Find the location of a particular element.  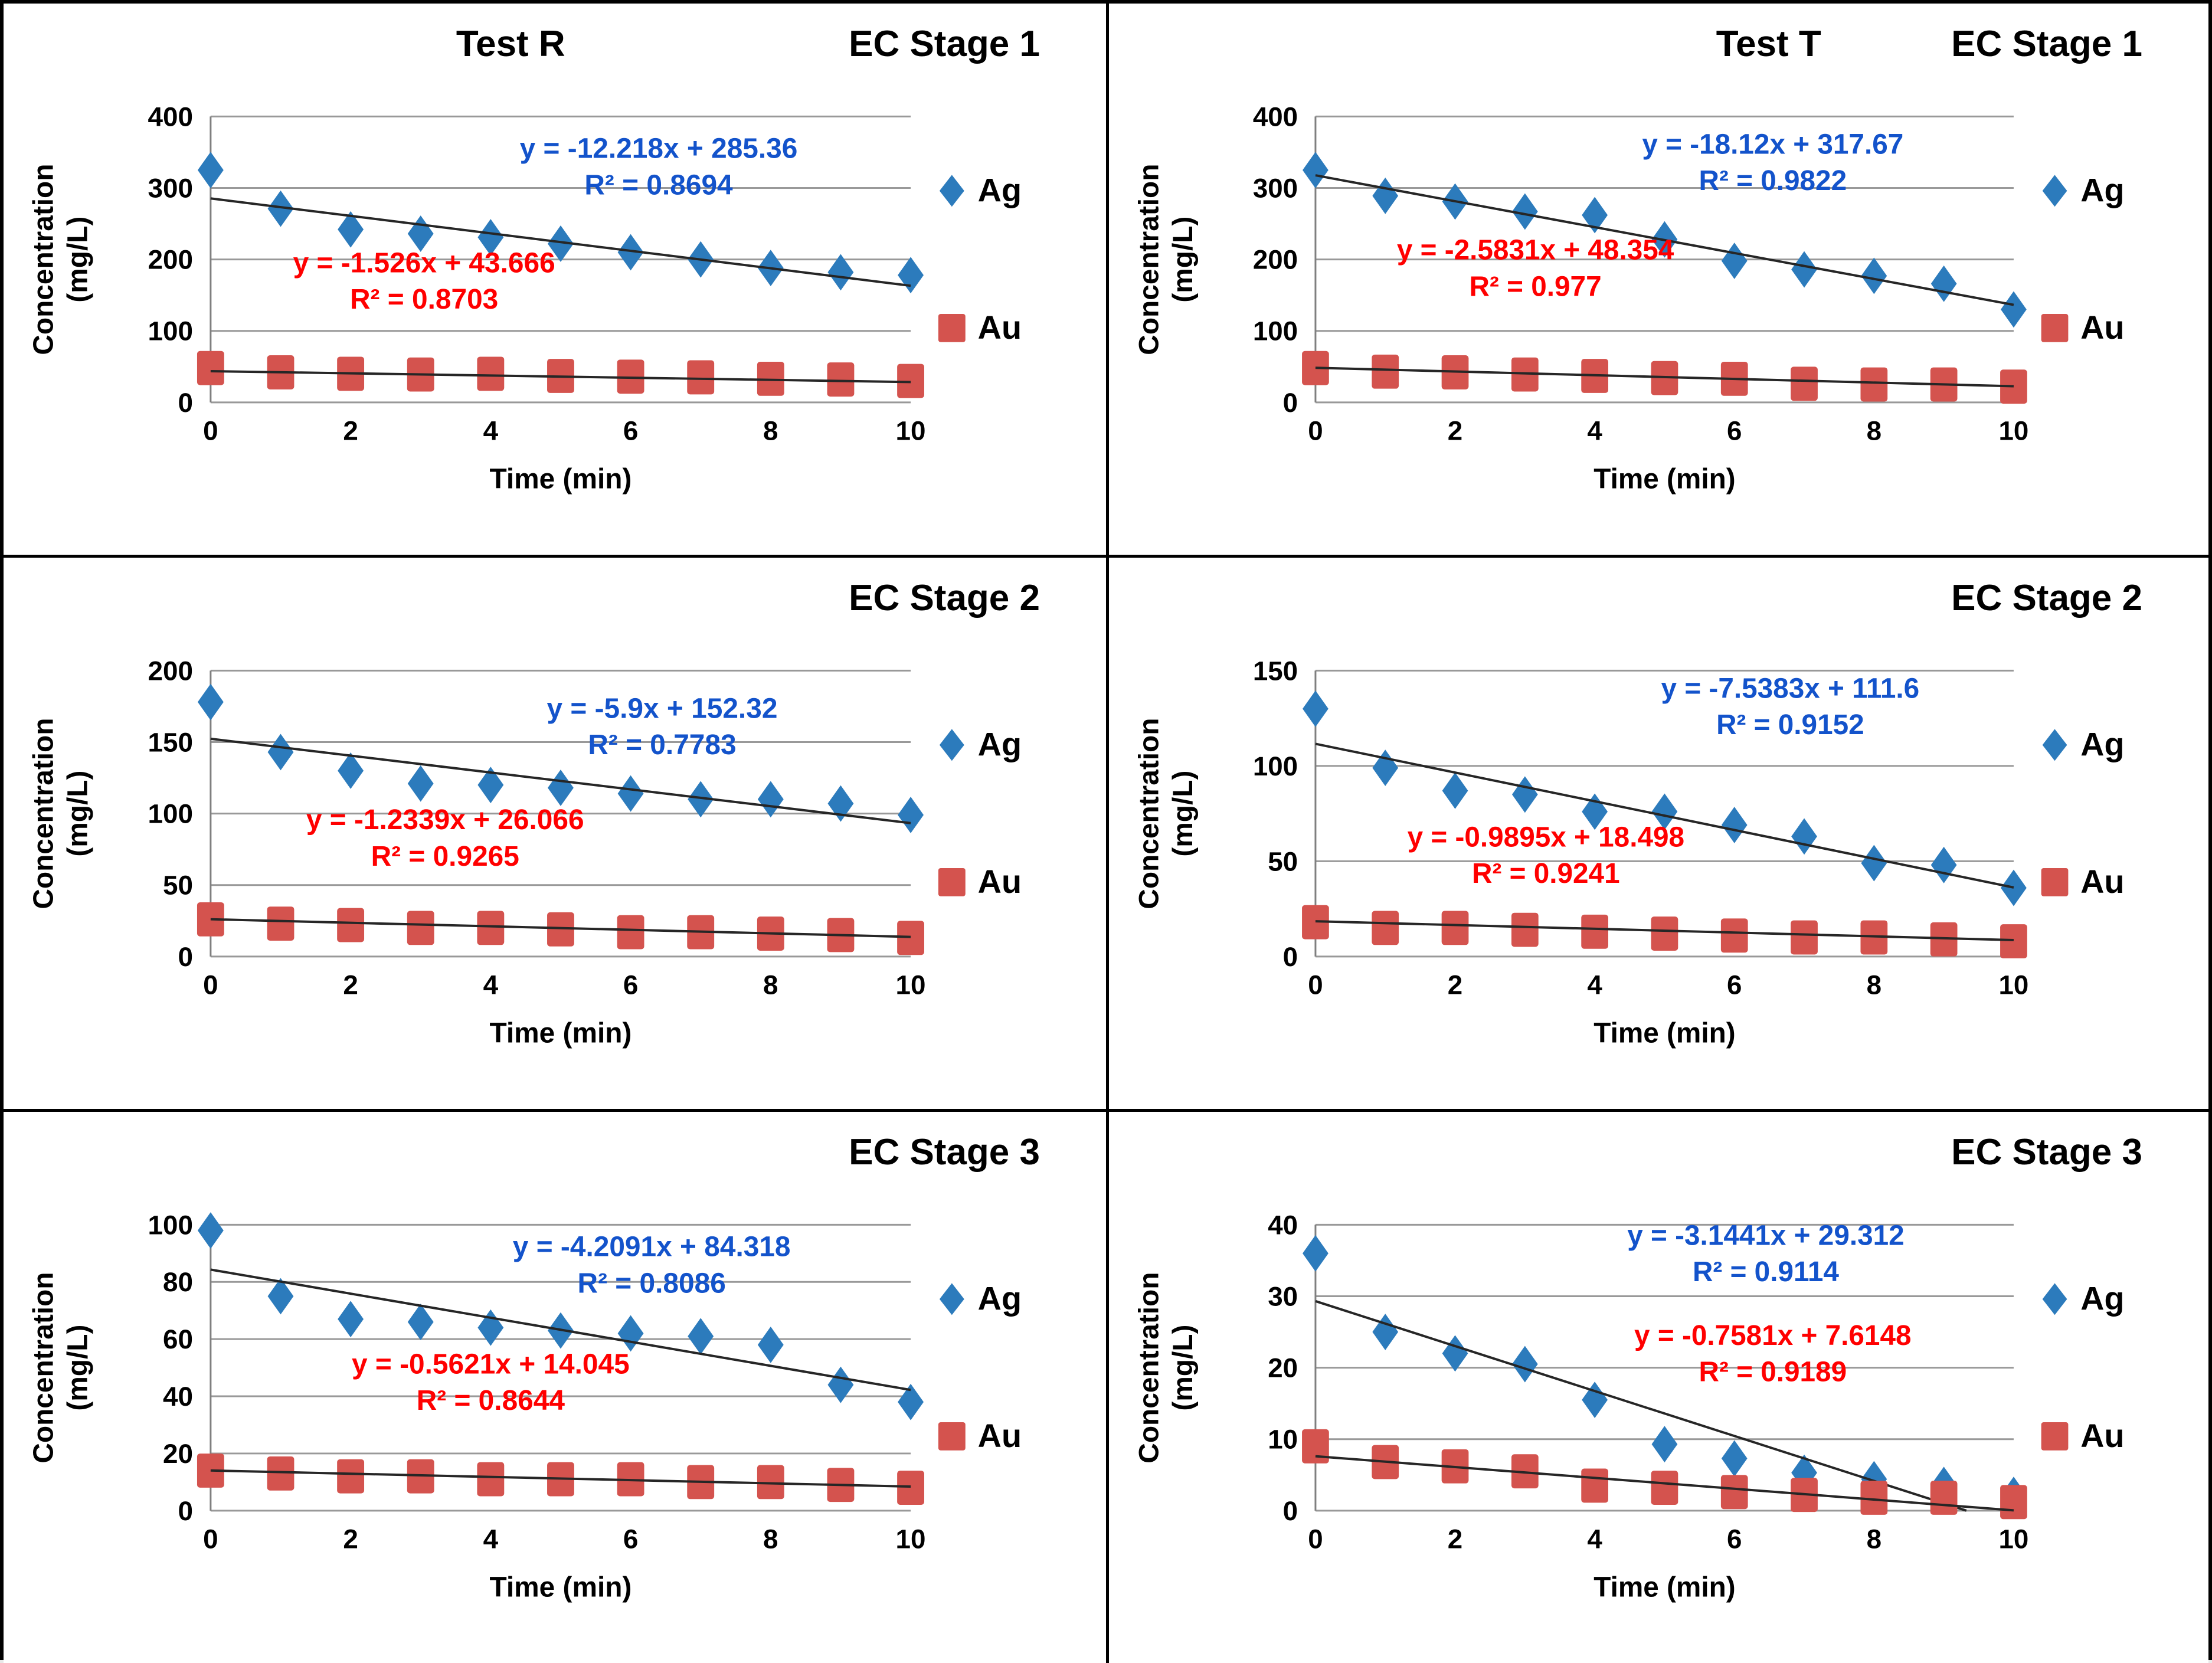

y-tick-label: 20 is located at coordinates (178, 1453).